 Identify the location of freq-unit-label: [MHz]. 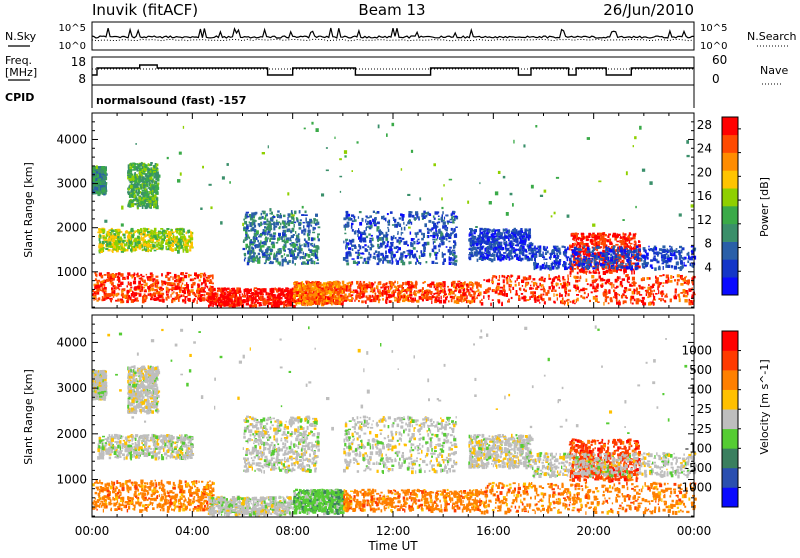
(21, 72).